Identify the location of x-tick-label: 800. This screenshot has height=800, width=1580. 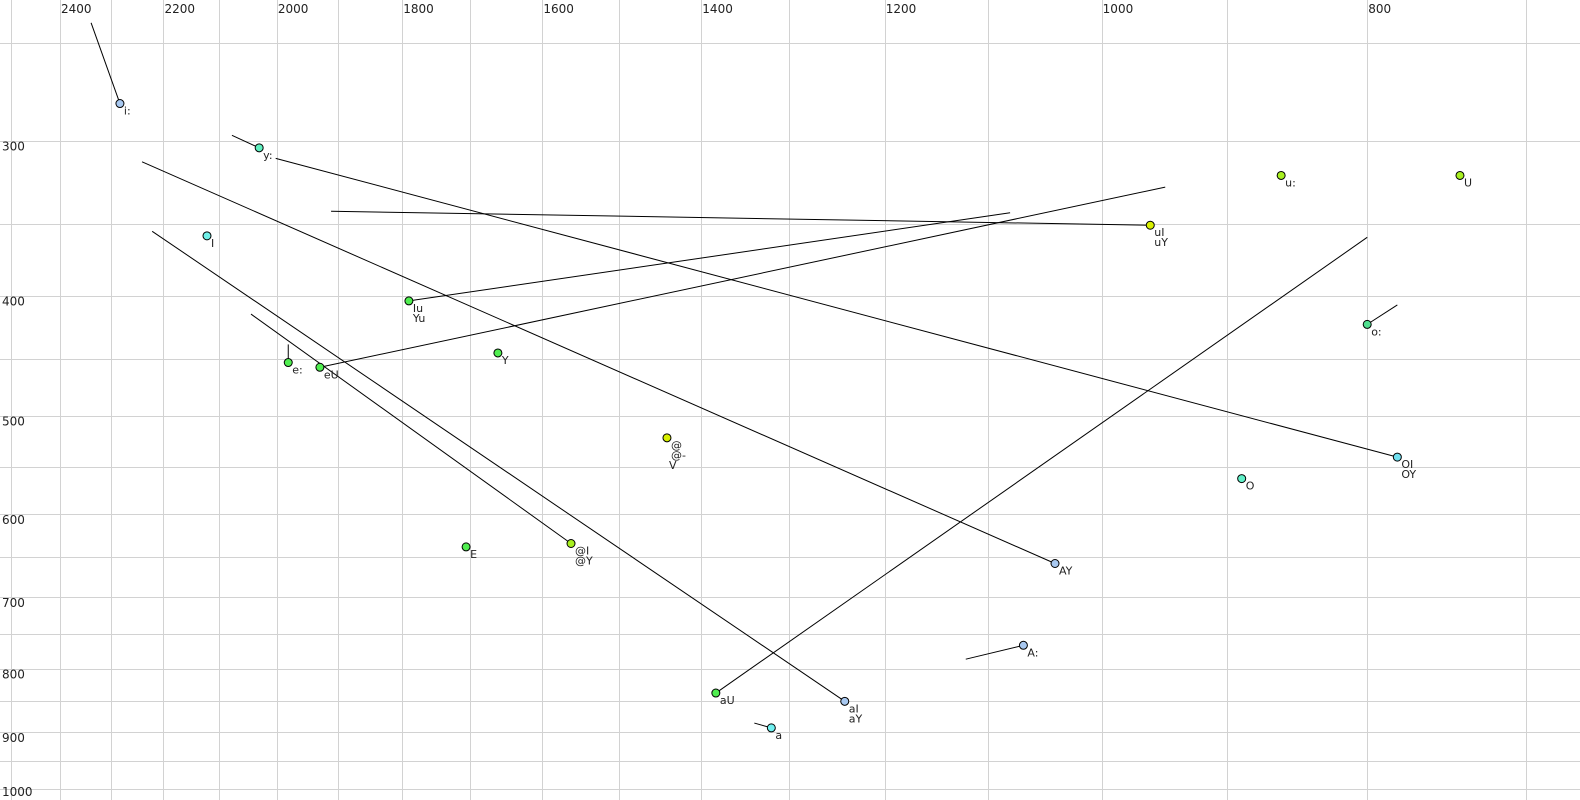
(1379, 9).